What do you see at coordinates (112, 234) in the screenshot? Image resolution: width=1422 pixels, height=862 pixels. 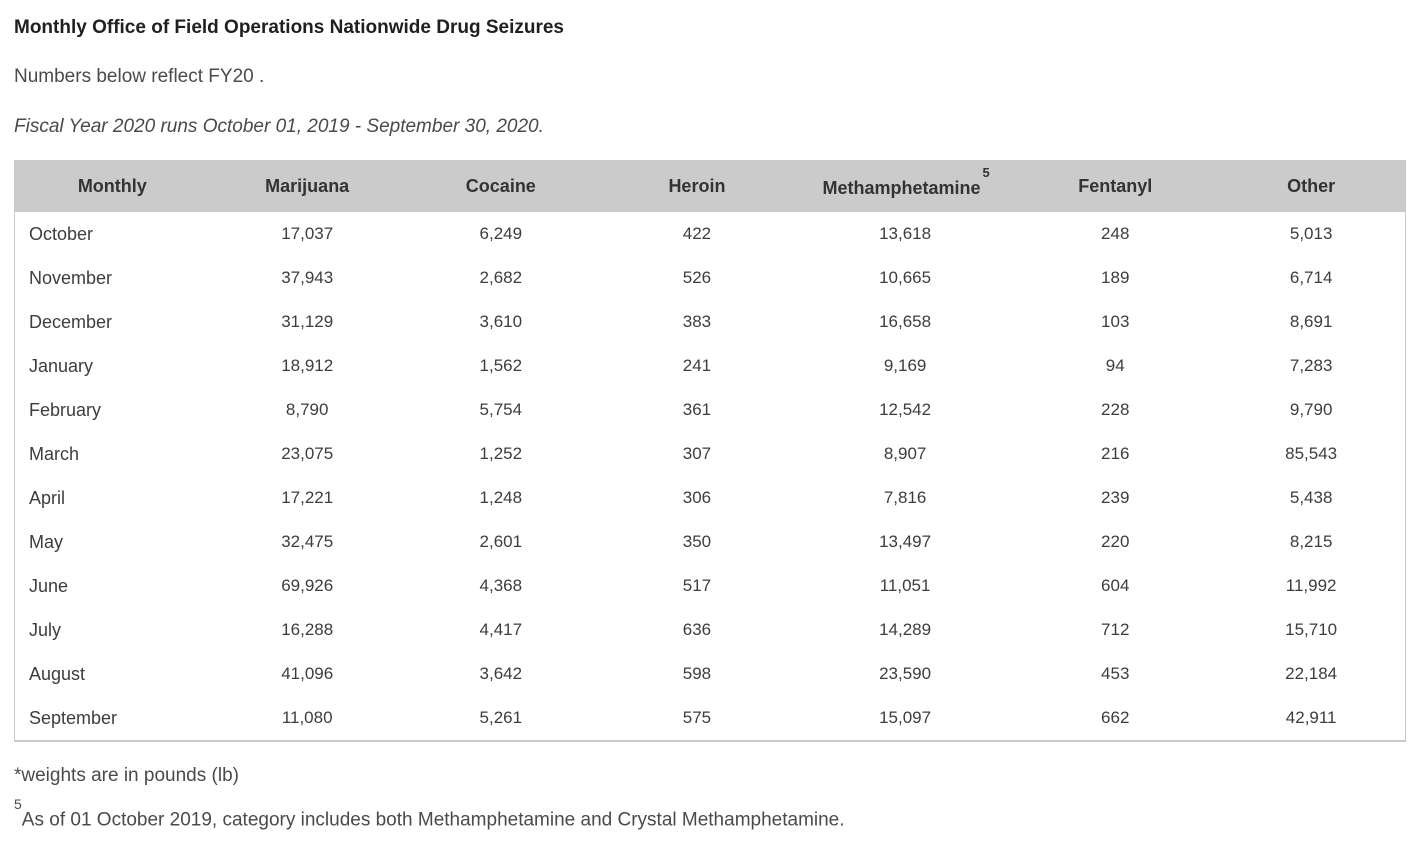 I see `month-cell: October` at bounding box center [112, 234].